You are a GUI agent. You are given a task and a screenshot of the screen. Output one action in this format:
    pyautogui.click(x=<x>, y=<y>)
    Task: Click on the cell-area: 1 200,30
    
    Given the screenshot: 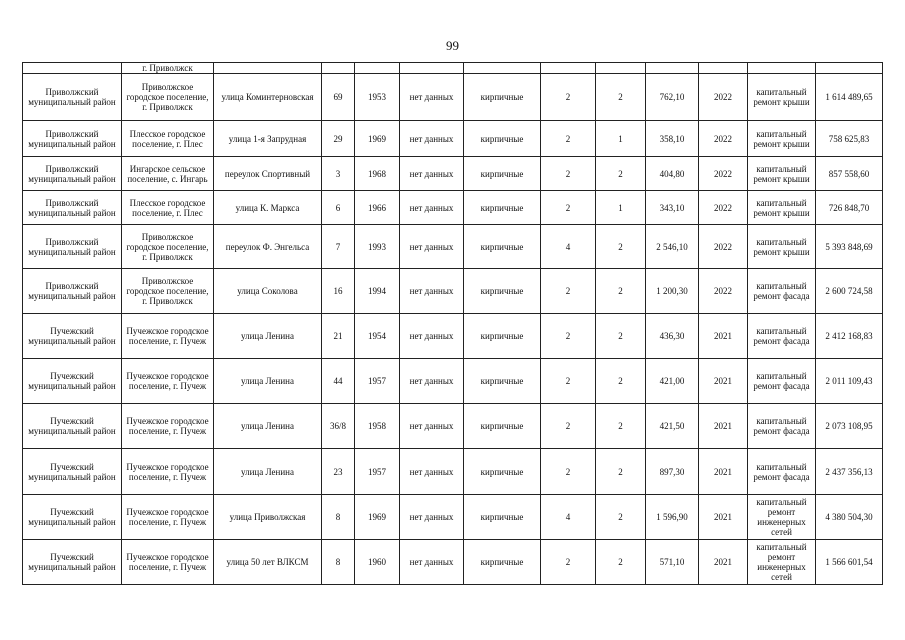 What is the action you would take?
    pyautogui.click(x=672, y=291)
    